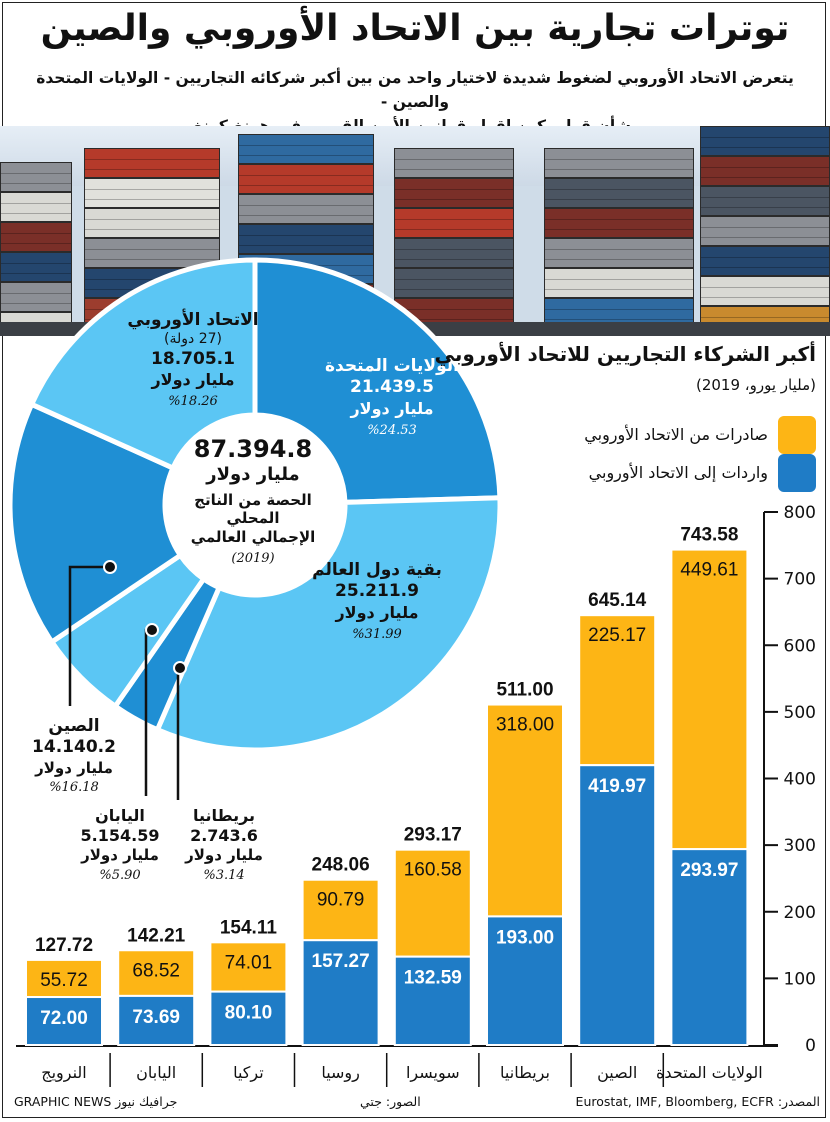 This screenshot has height=1122, width=830. What do you see at coordinates (249, 1013) in the screenshot?
I see `bar-imports-label-2: 80.10` at bounding box center [249, 1013].